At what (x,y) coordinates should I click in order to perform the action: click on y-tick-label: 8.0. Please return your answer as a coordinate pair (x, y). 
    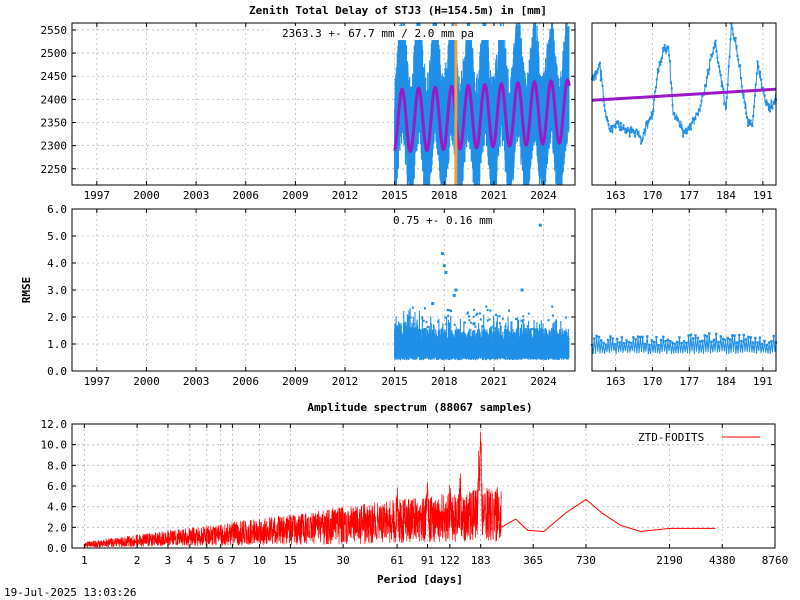
    Looking at the image, I should click on (57, 465).